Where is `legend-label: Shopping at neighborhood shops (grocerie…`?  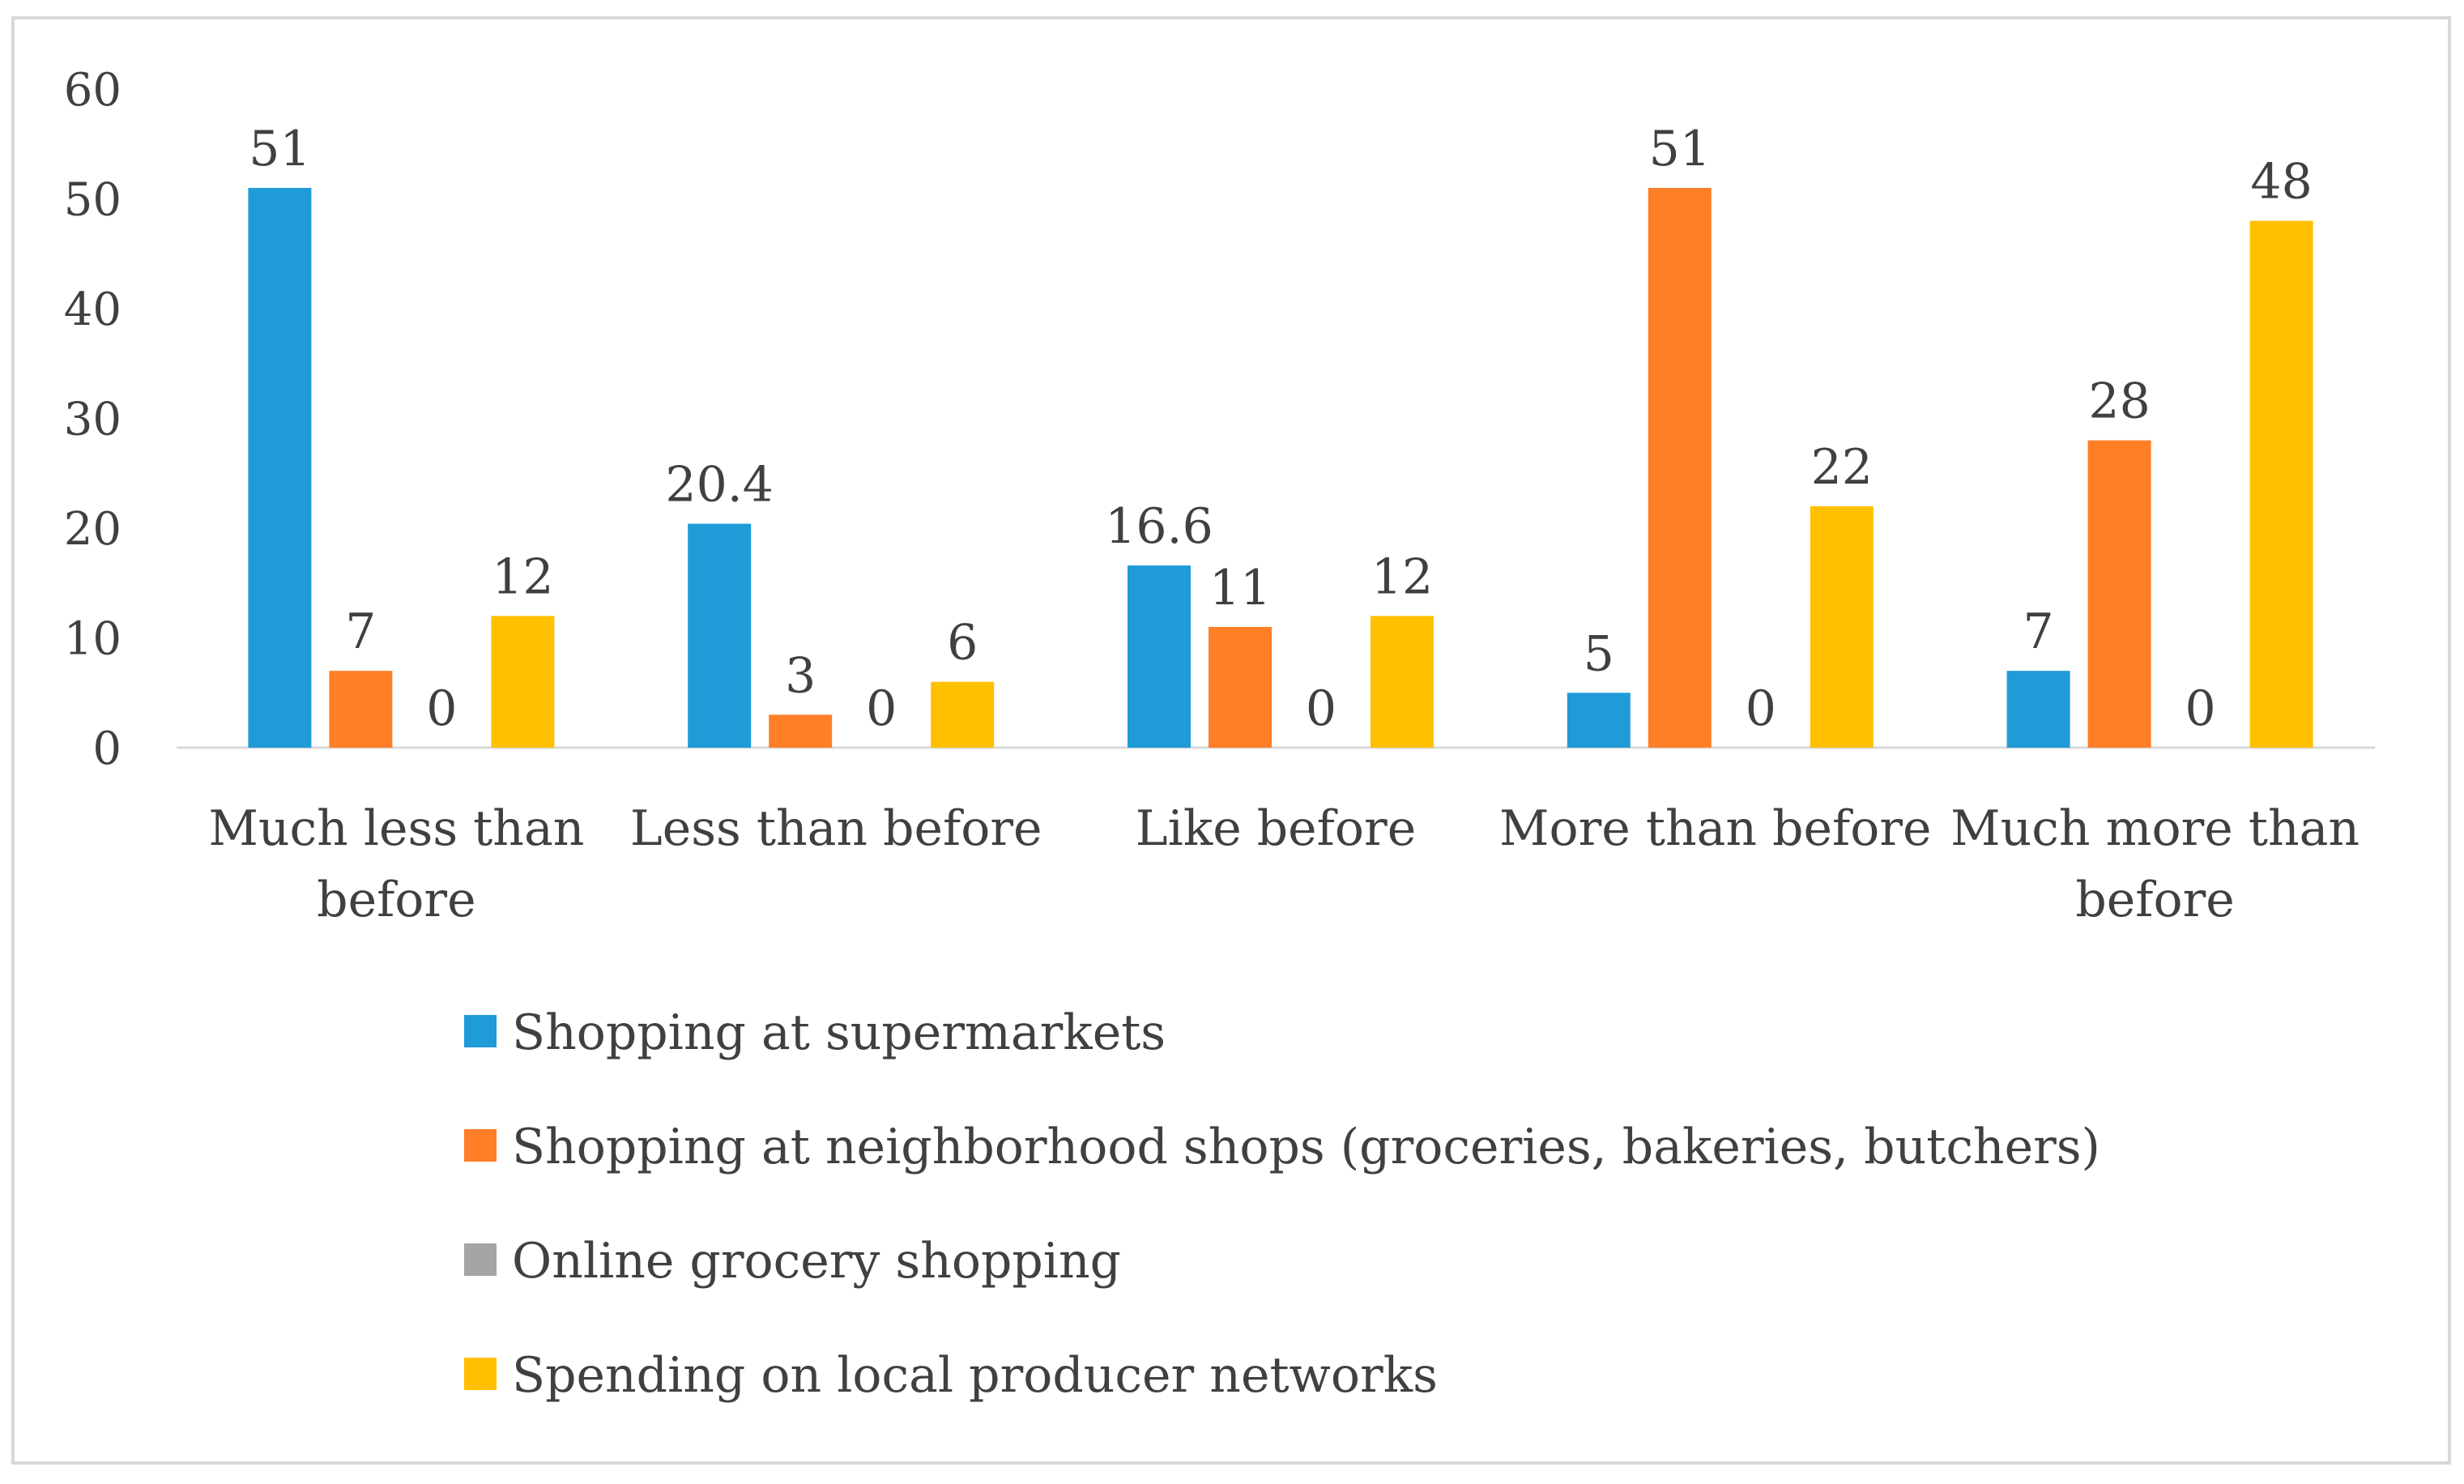 legend-label: Shopping at neighborhood shops (grocerie… is located at coordinates (1306, 1147).